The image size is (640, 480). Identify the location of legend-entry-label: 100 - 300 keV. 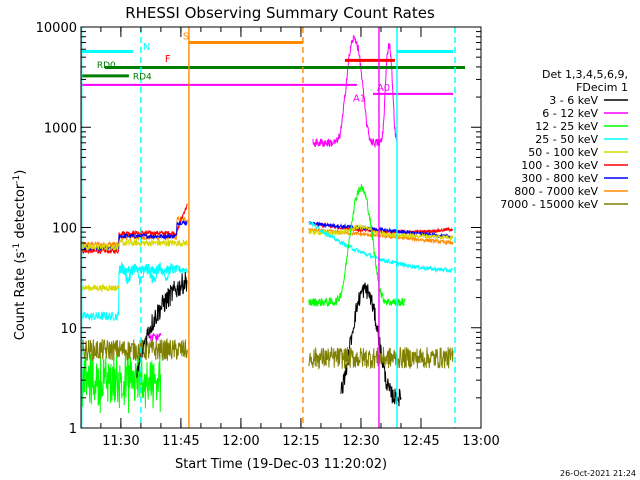
(559, 165).